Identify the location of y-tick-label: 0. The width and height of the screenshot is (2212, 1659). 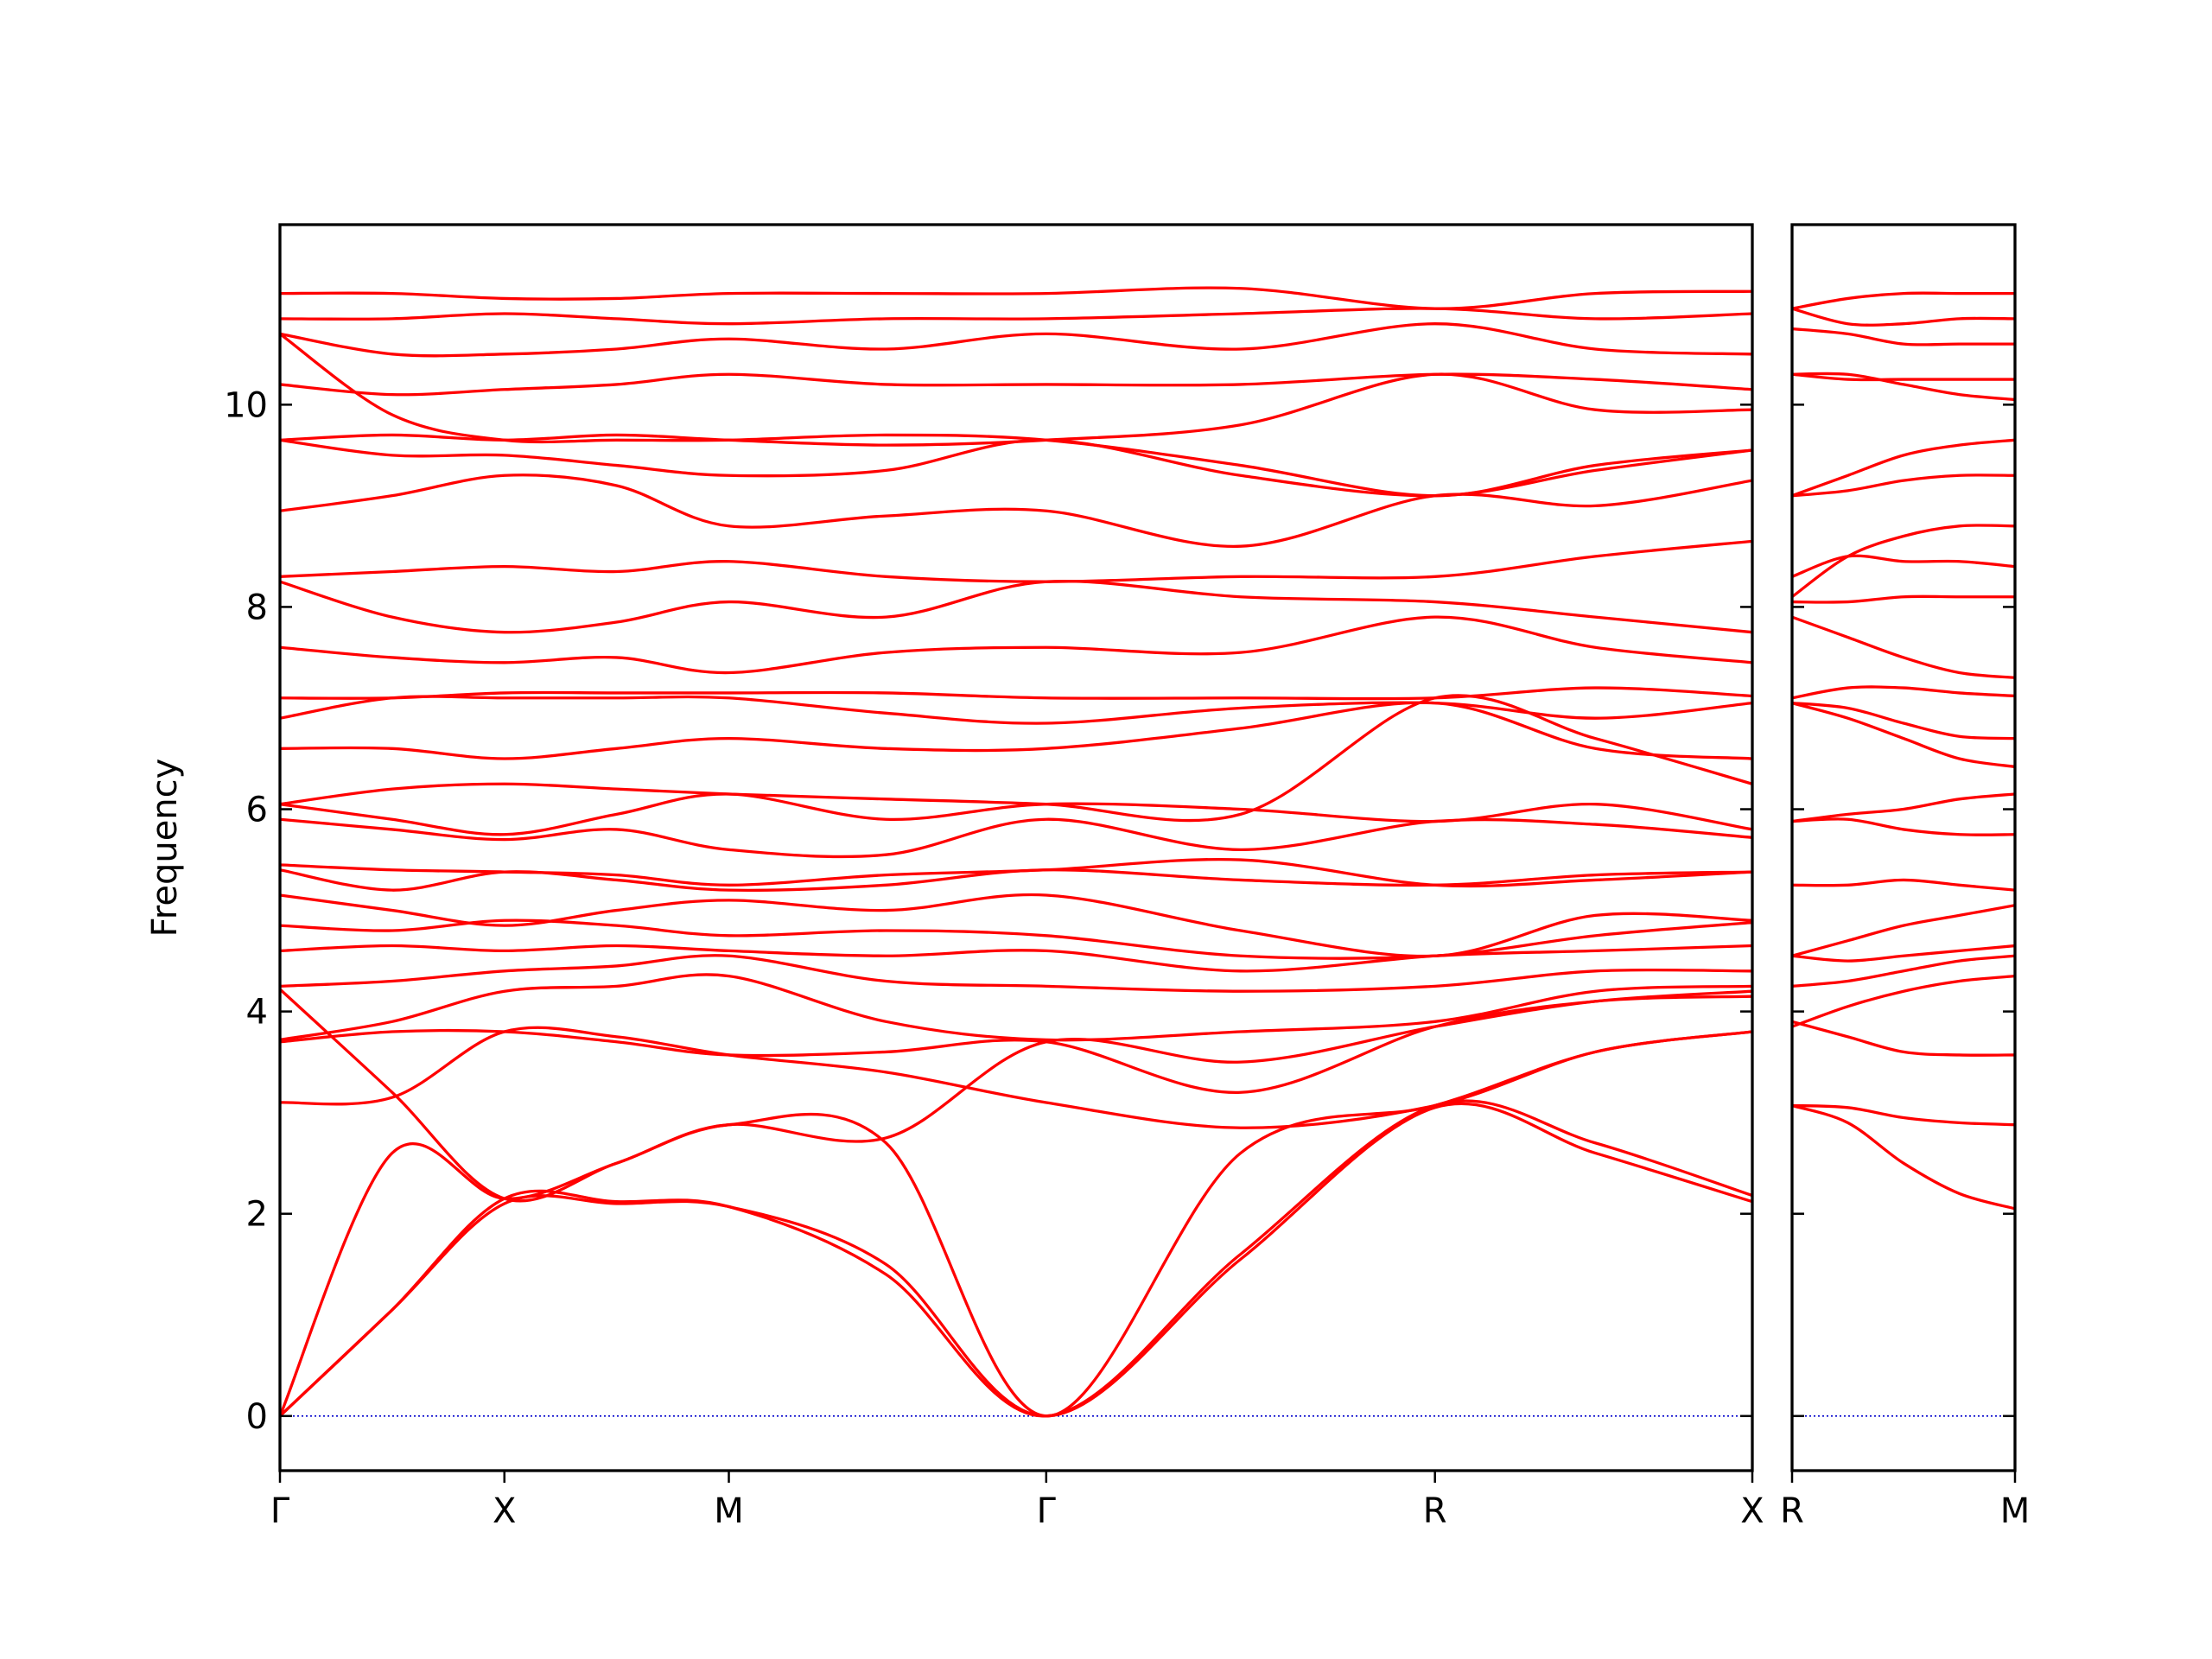
(257, 1417).